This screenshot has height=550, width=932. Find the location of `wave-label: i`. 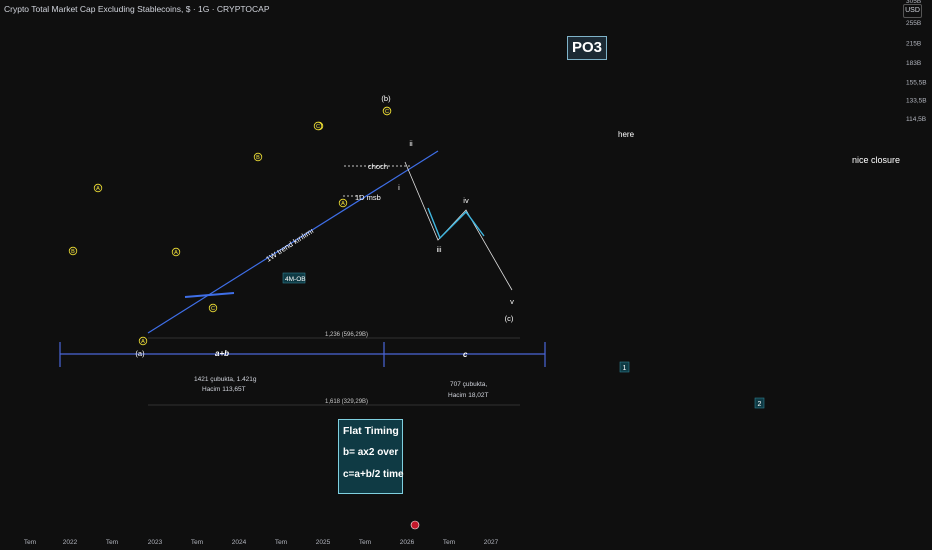

wave-label: i is located at coordinates (399, 187).